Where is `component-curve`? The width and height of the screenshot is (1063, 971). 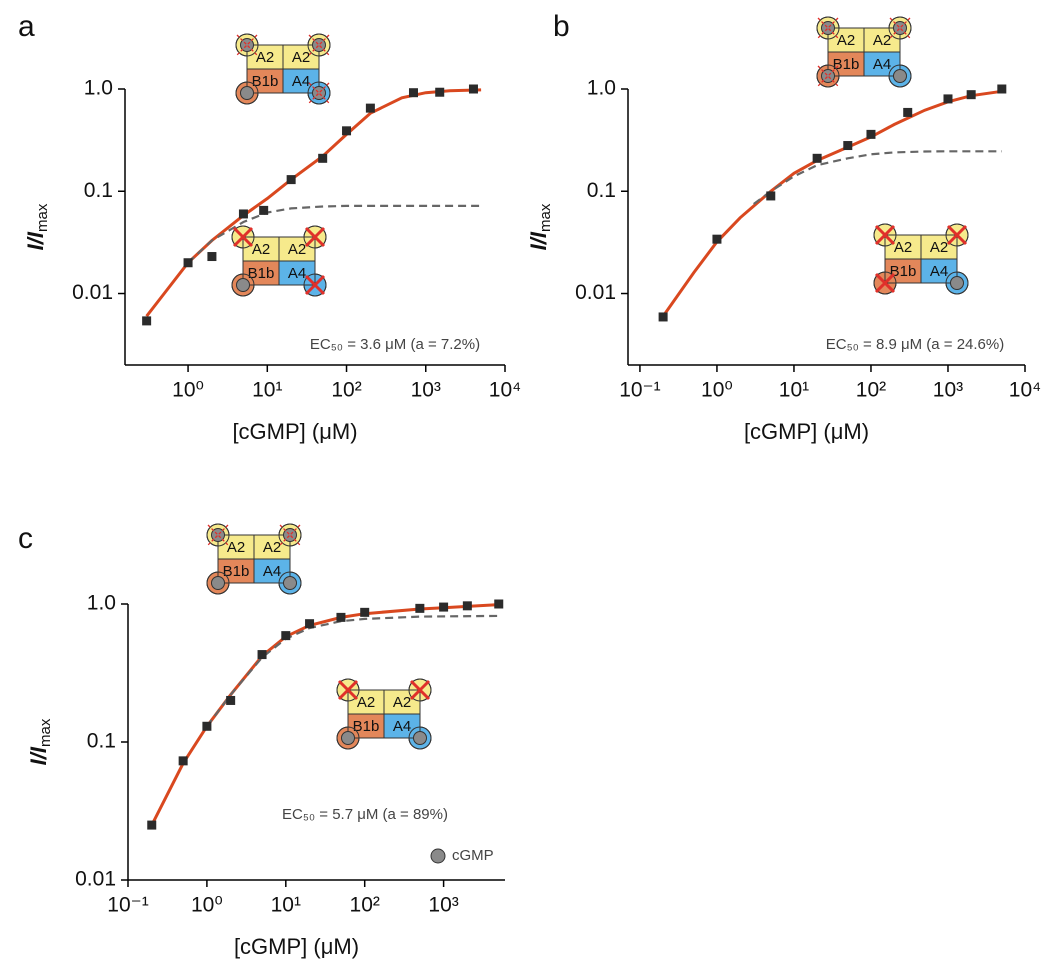 component-curve is located at coordinates (334, 234).